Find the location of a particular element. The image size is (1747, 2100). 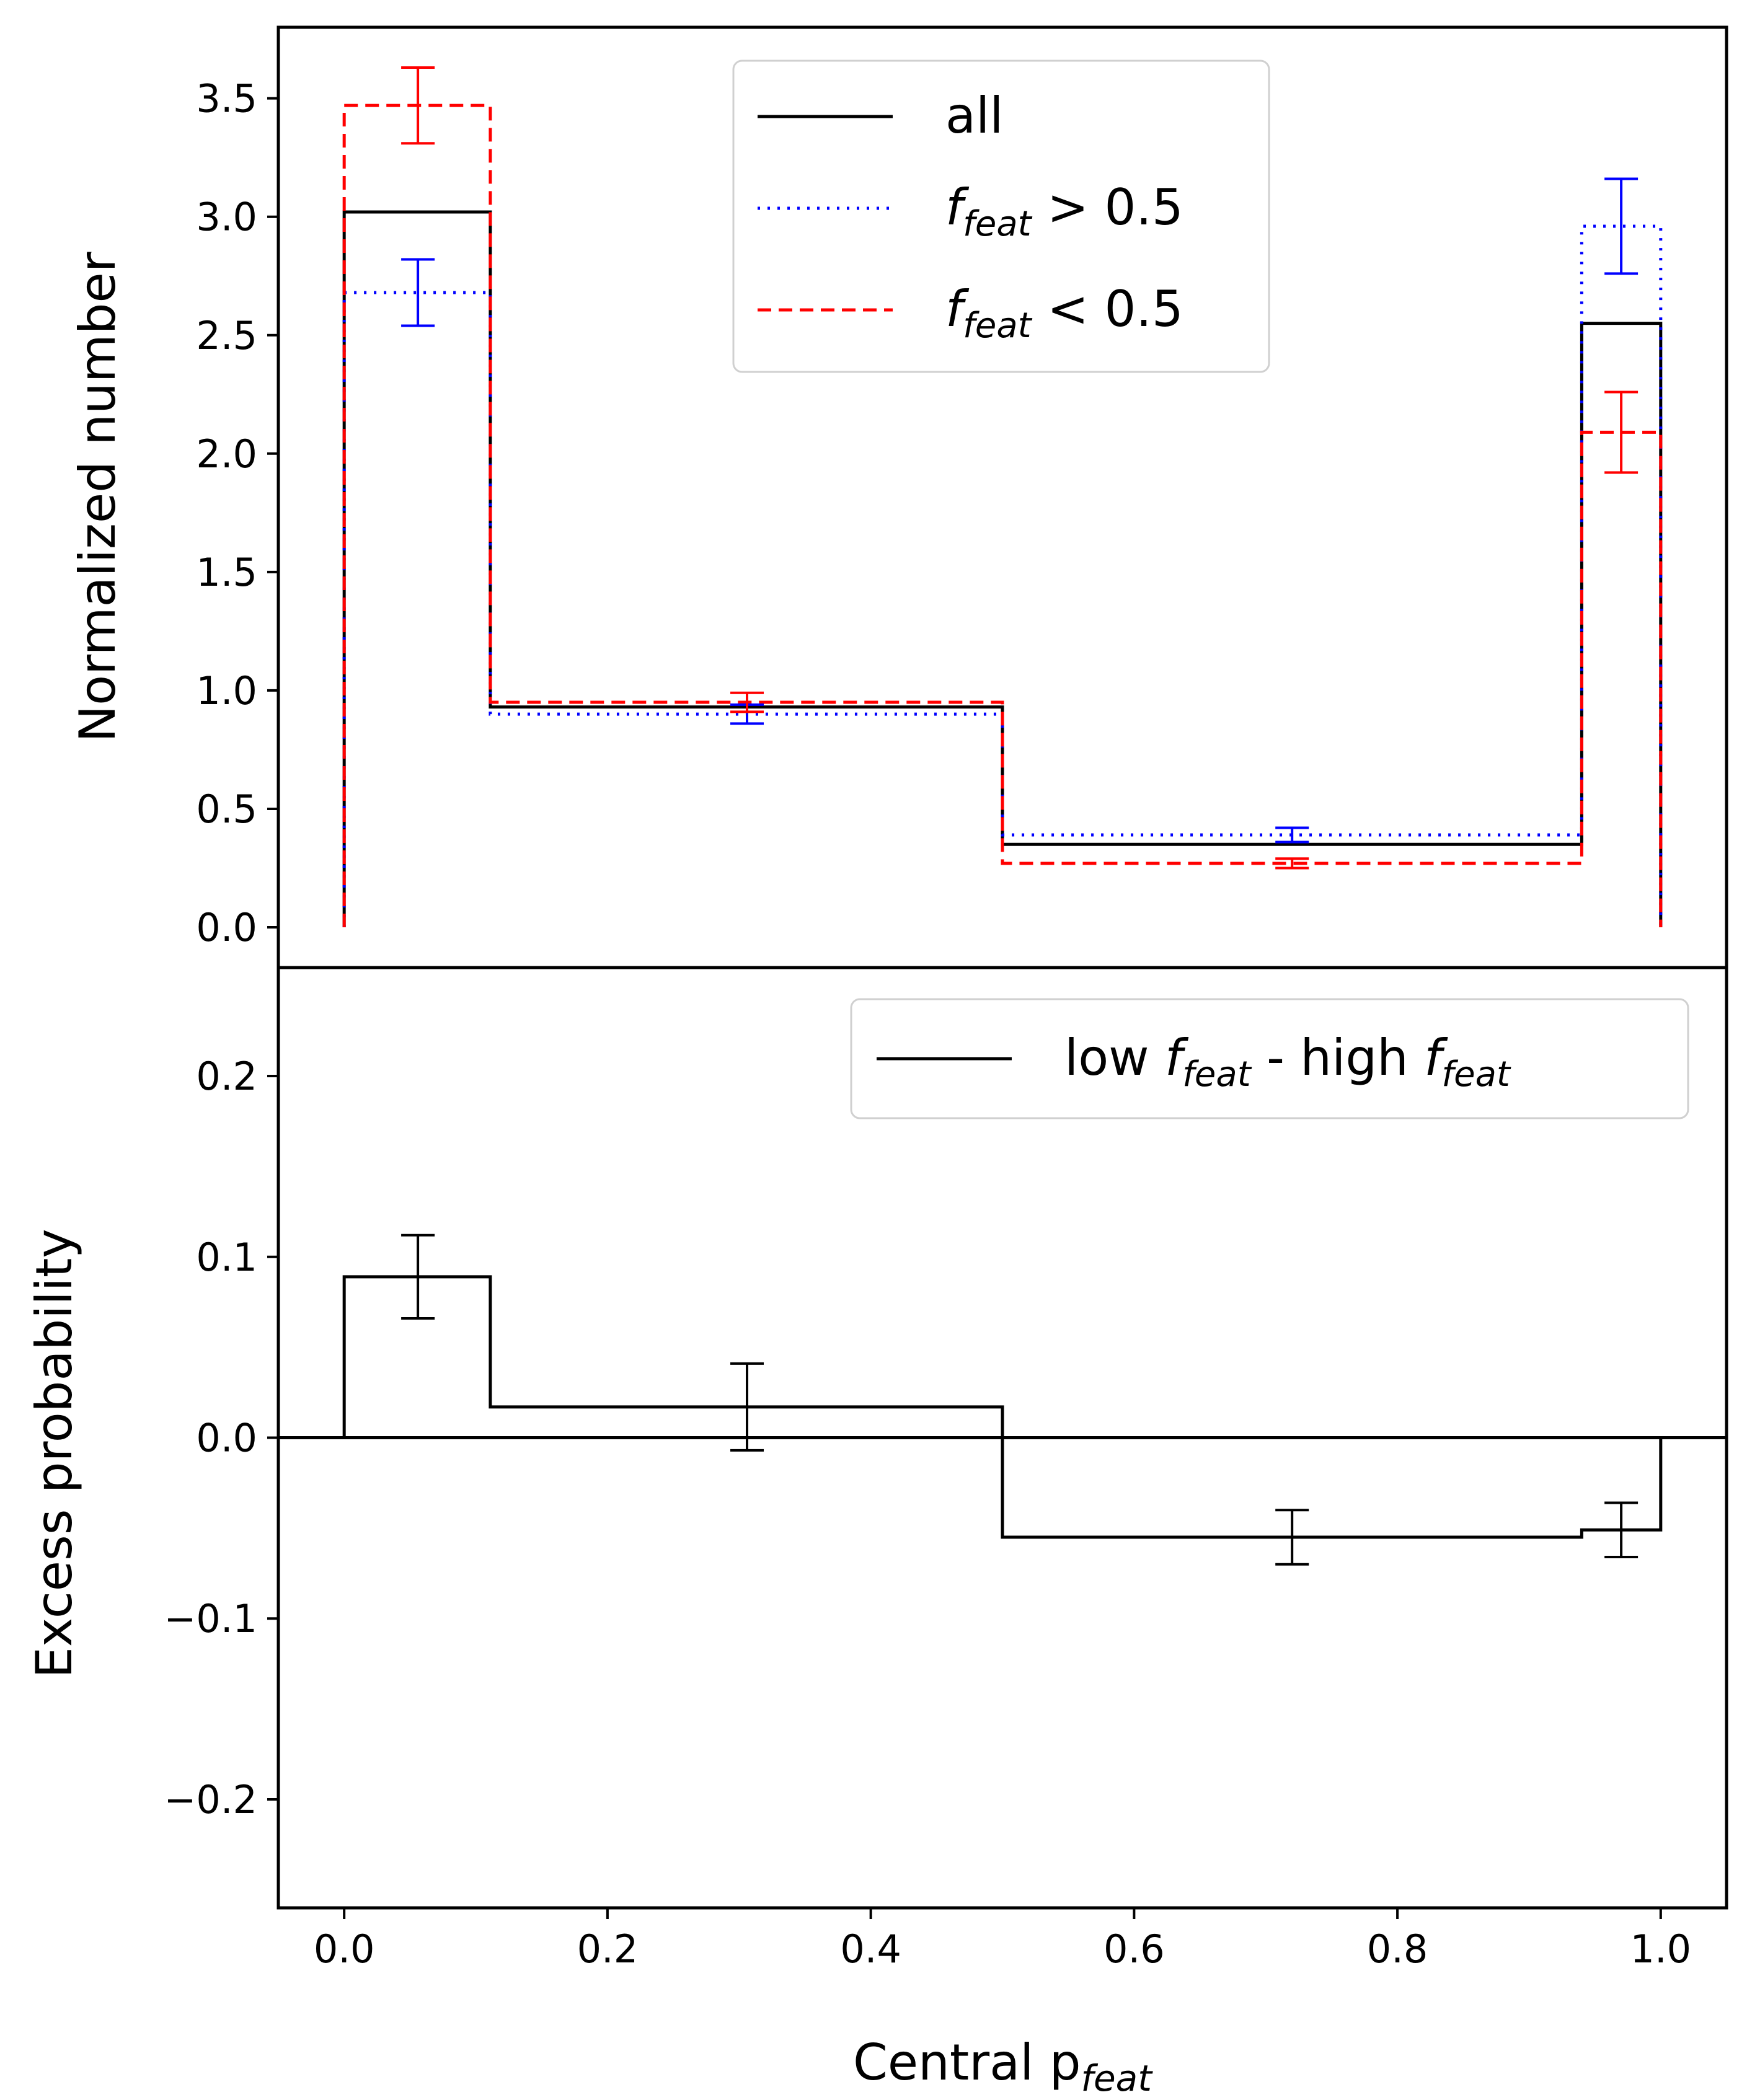

top-legend-box is located at coordinates (1001, 216).